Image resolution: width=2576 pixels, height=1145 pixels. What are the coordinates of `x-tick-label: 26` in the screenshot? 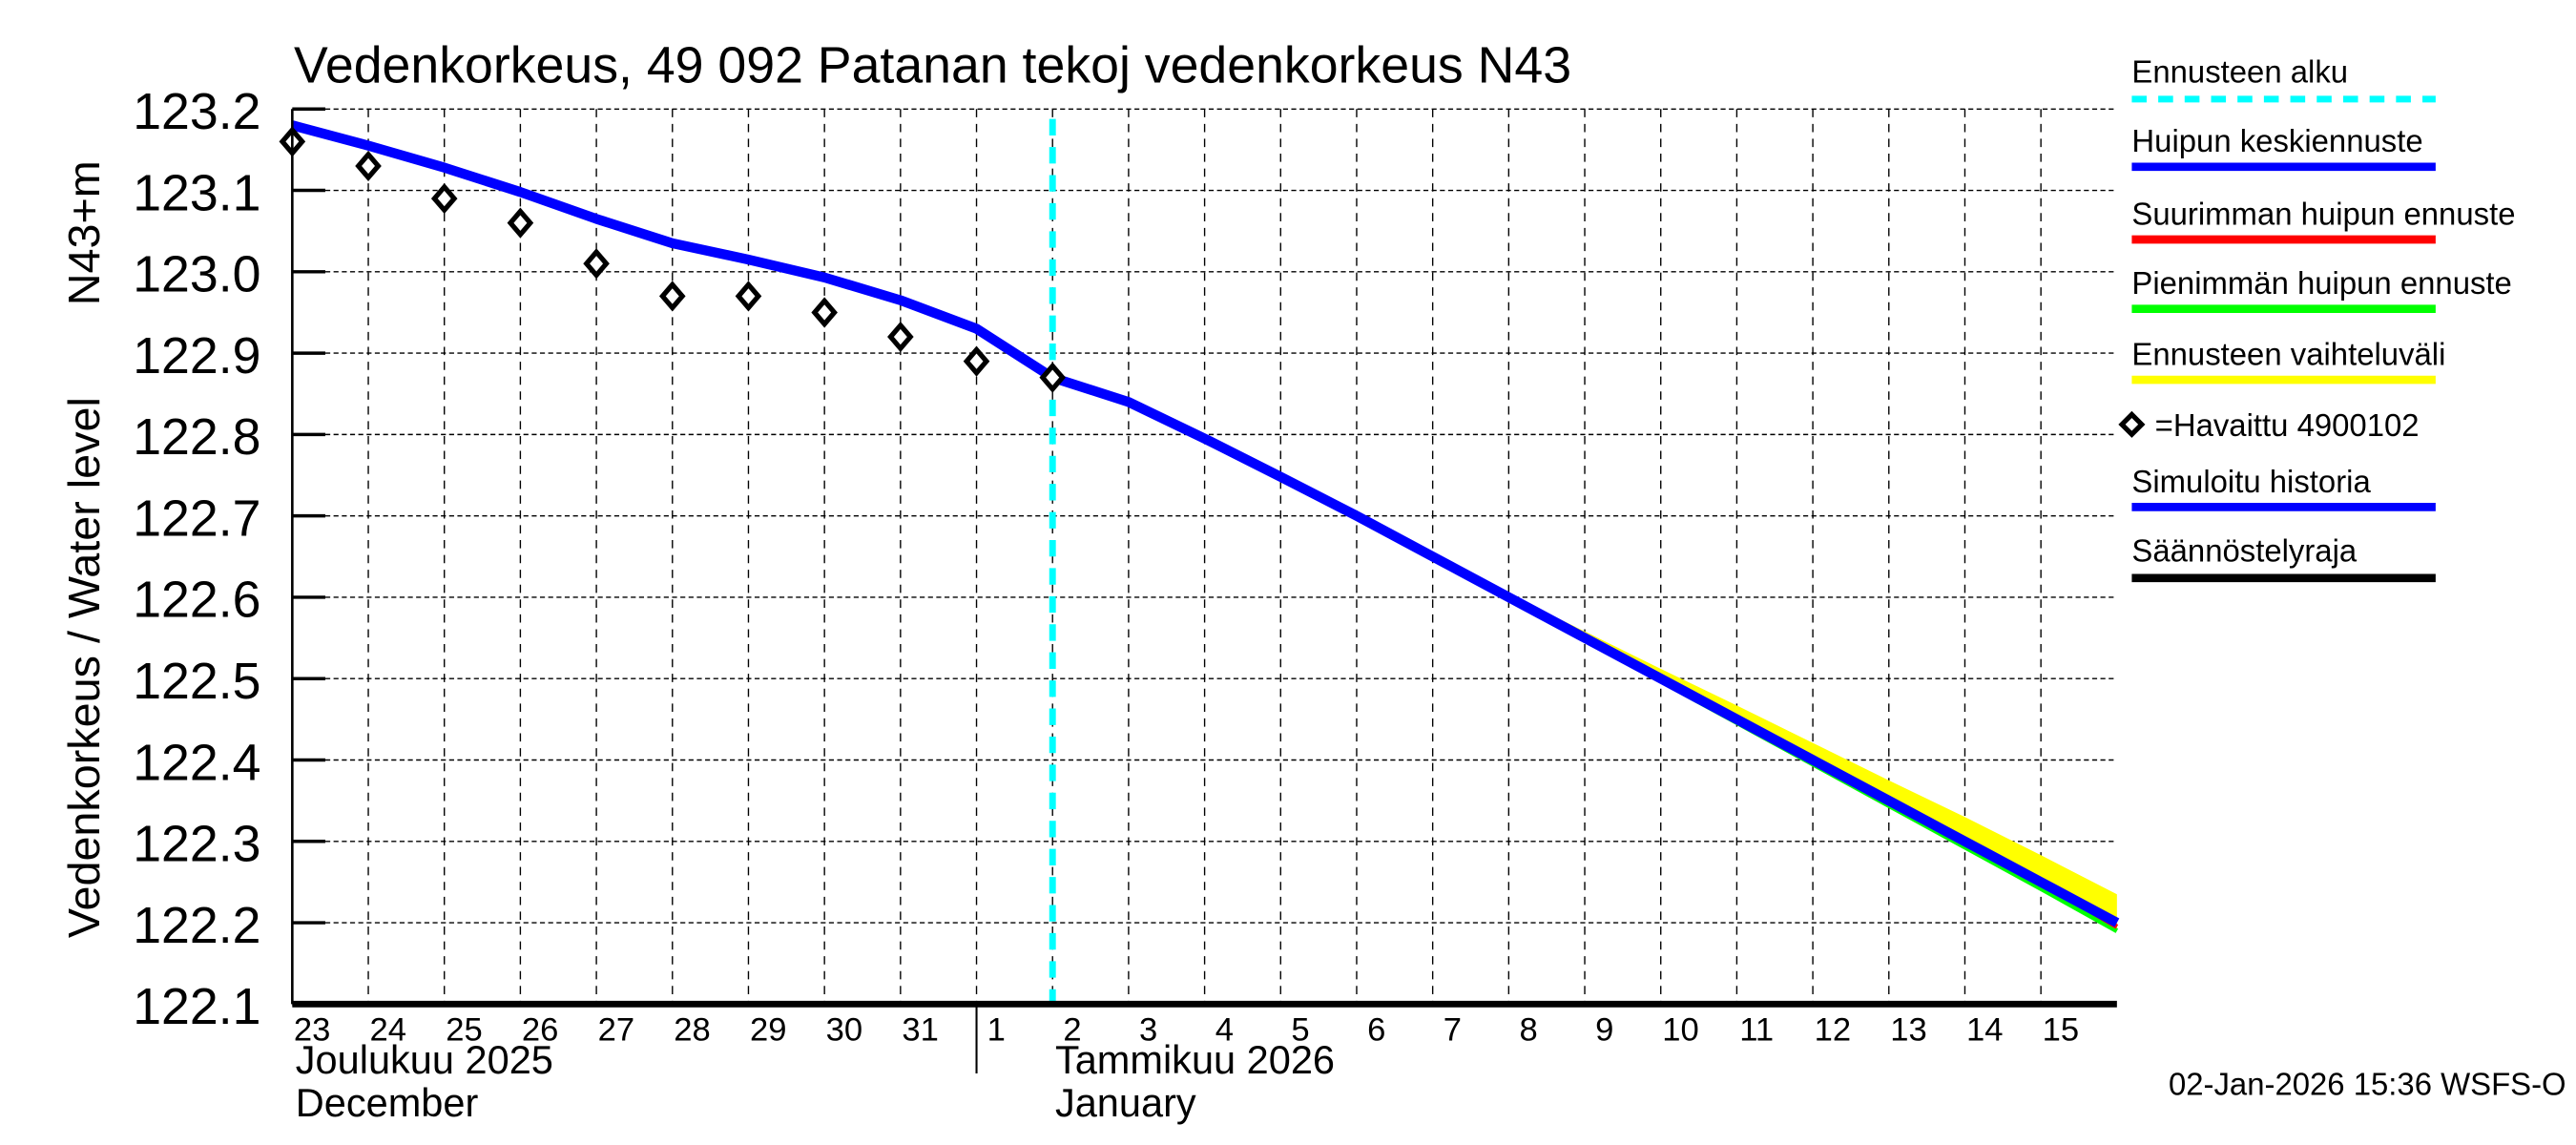 It's located at (540, 1029).